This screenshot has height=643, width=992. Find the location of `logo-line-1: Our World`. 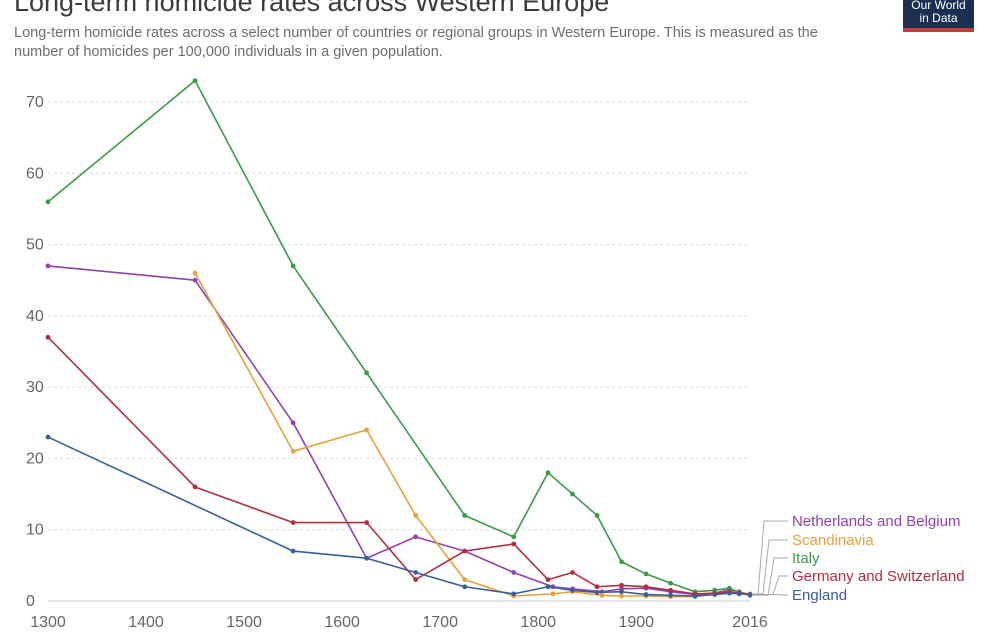

logo-line-1: Our World is located at coordinates (938, 6).